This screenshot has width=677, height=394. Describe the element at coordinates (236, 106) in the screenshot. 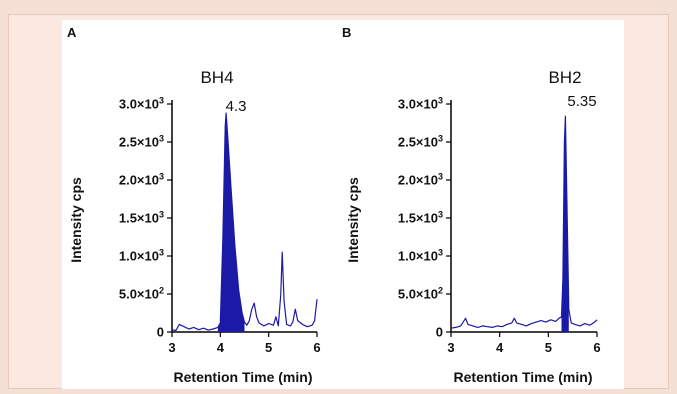

I see `peak-label-bh4: 4.3` at that location.